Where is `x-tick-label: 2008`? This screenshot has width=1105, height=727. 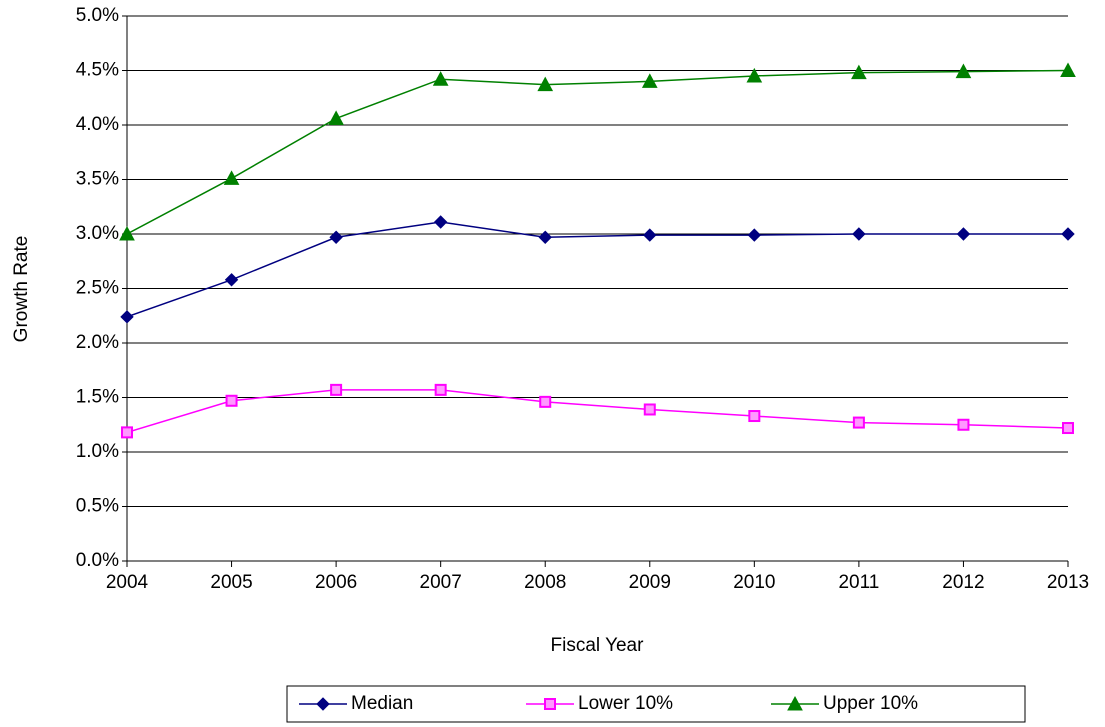 x-tick-label: 2008 is located at coordinates (545, 582).